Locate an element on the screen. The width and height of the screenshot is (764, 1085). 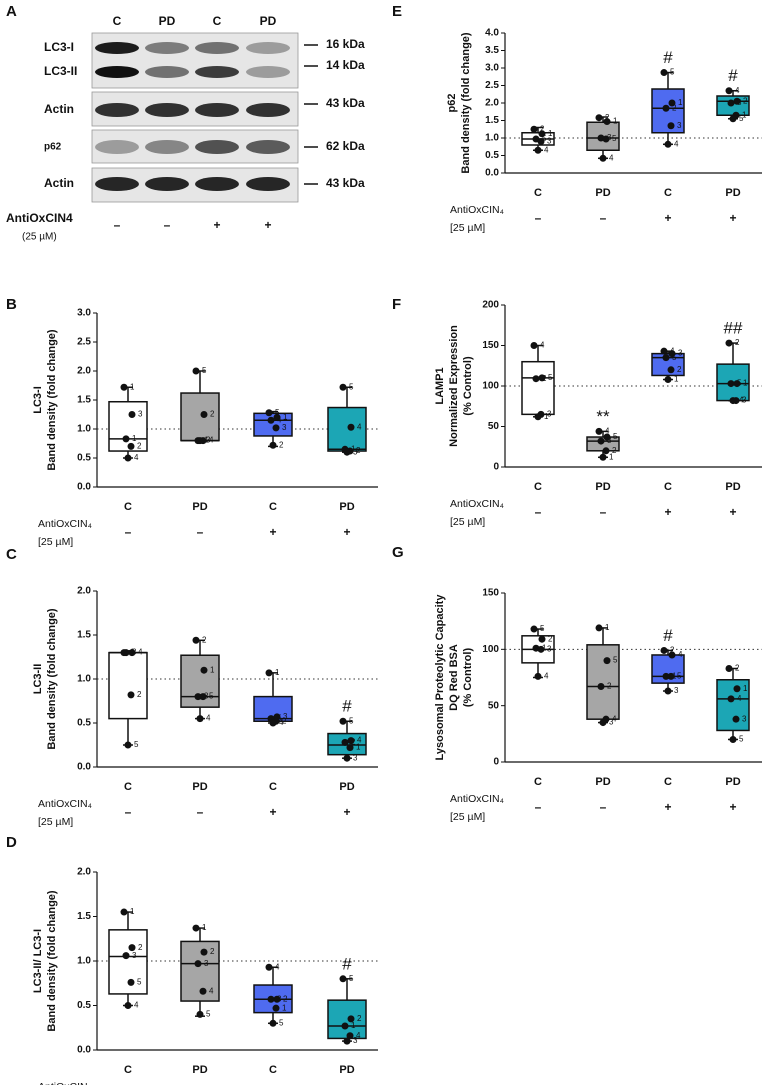
blot-row-label: LC3-I is located at coordinates (59, 47).